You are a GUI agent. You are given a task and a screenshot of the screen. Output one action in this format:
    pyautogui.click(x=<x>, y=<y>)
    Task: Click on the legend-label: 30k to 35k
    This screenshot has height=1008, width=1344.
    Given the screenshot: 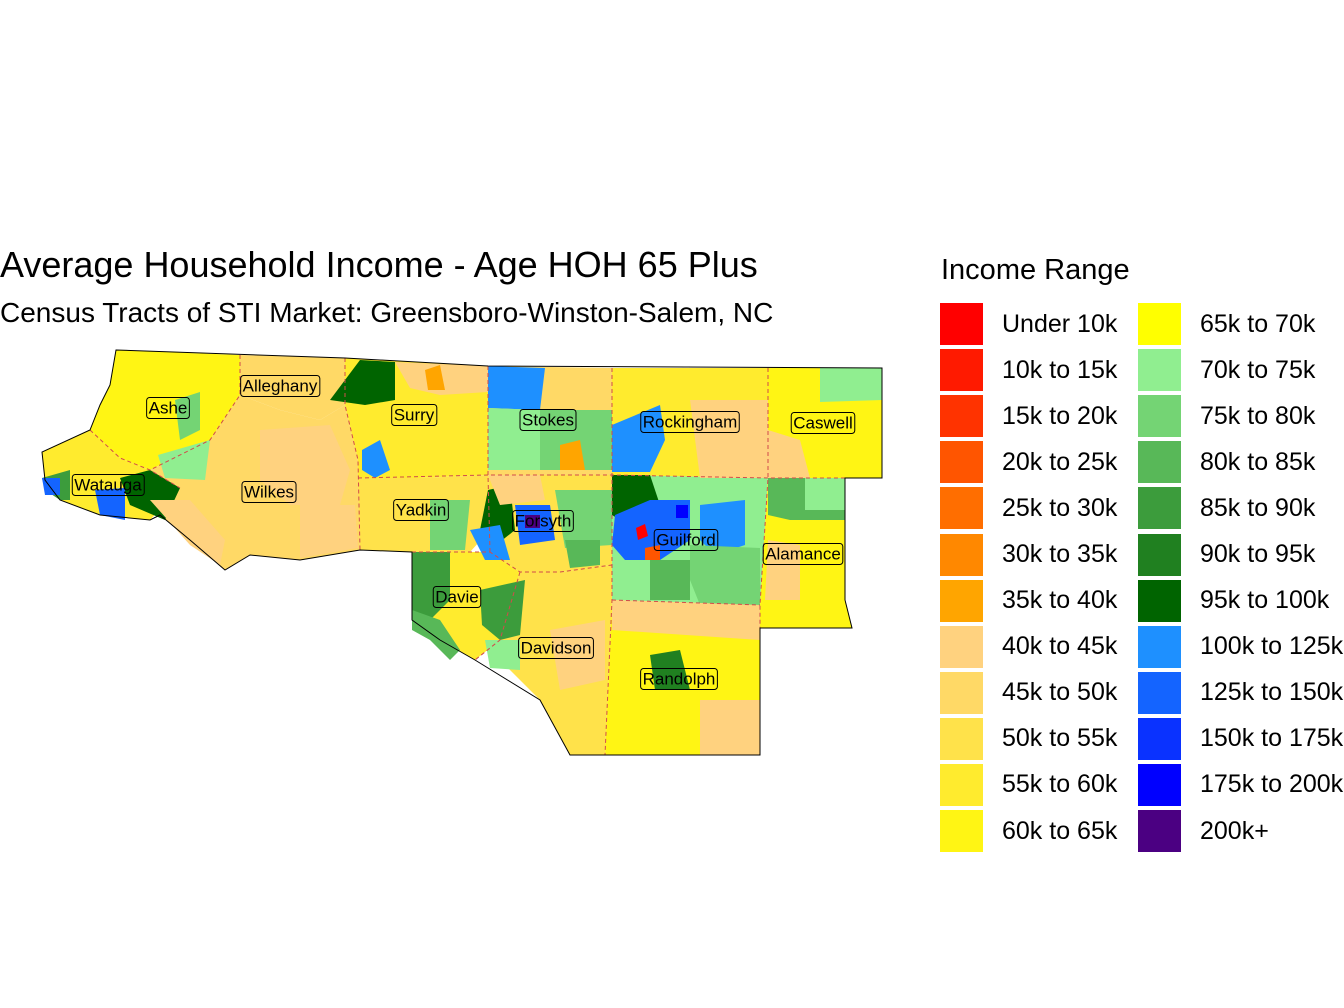 What is the action you would take?
    pyautogui.click(x=1060, y=554)
    